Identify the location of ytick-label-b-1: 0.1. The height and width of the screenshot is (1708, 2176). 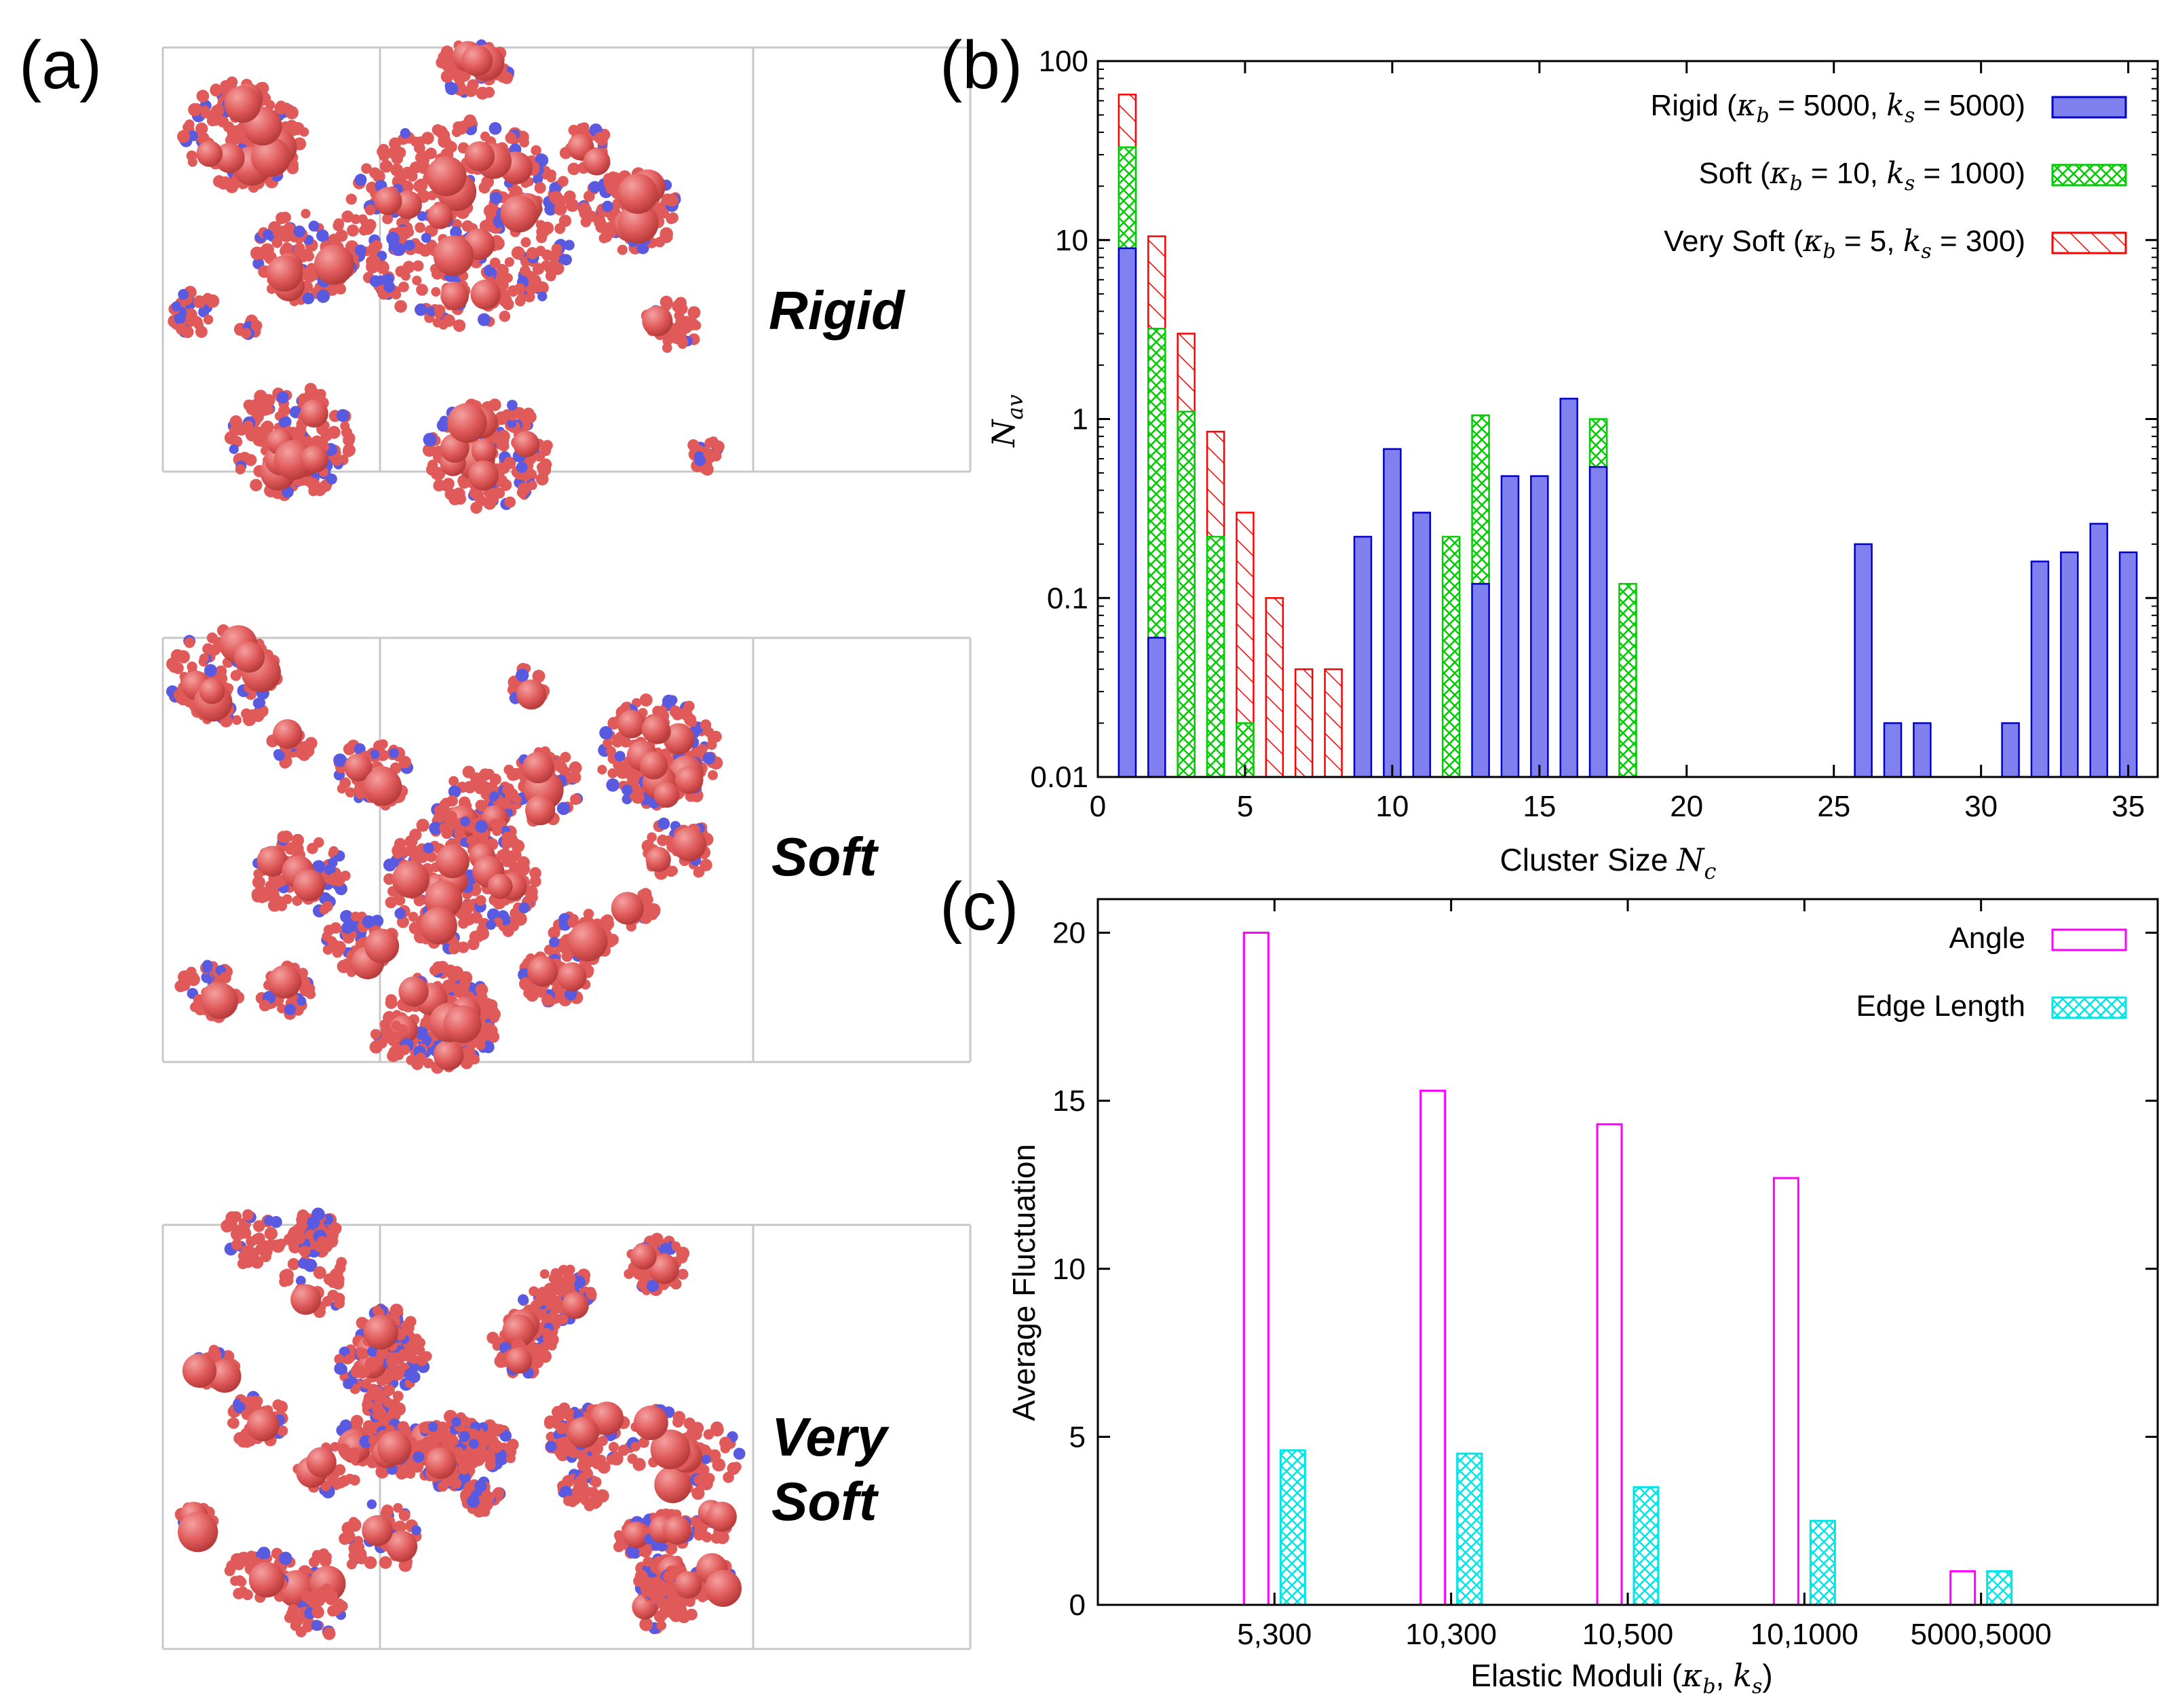
(1067, 598).